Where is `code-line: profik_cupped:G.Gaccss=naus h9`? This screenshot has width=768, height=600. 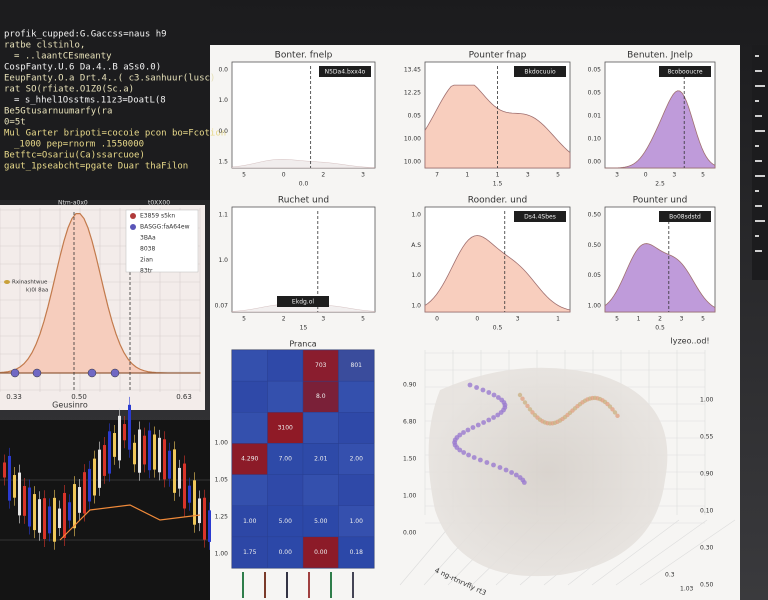
code-line: profik_cupped:G.Gaccss=naus h9 is located at coordinates (85, 35).